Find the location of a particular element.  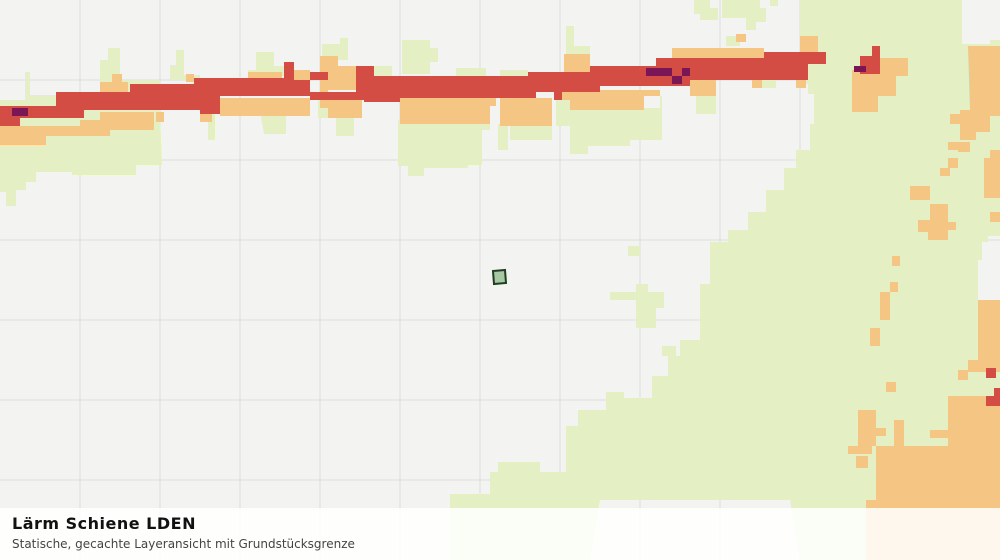

parcel-boundary is located at coordinates (499, 277).